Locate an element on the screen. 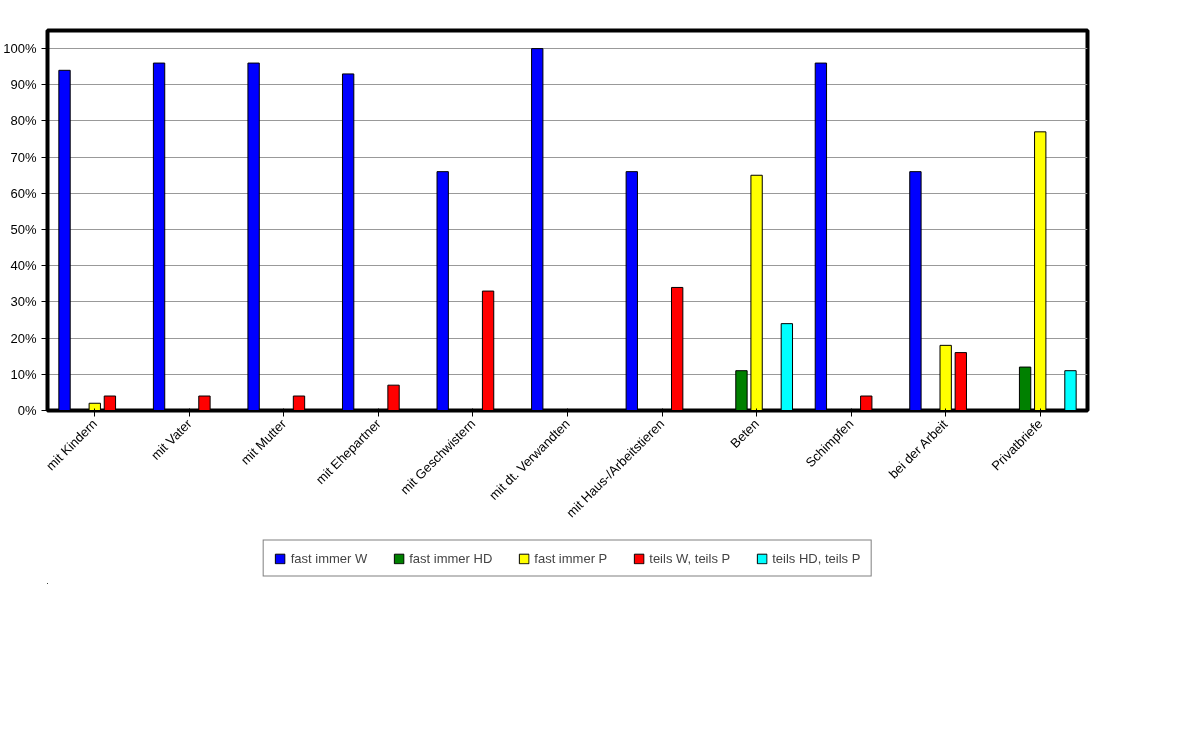 This screenshot has width=1178, height=742. y-tick-label: 30% is located at coordinates (23, 302).